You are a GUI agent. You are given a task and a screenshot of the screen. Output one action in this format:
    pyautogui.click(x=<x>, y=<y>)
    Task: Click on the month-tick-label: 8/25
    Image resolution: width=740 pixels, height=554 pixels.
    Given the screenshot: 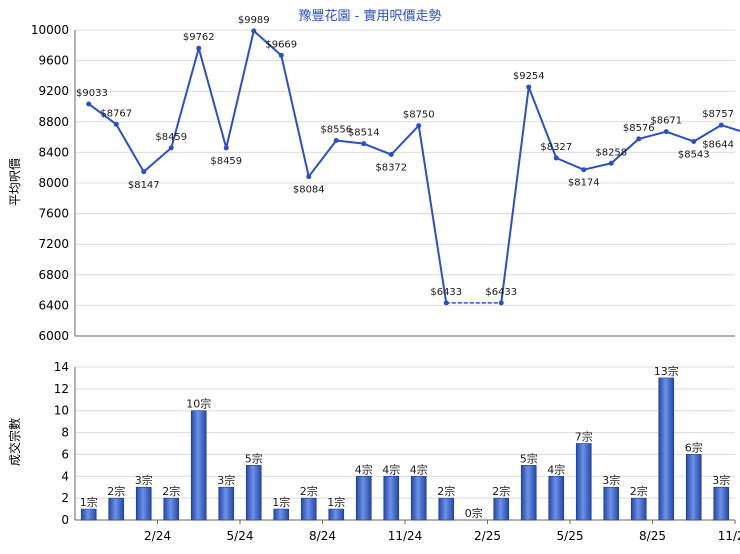 What is the action you would take?
    pyautogui.click(x=652, y=536)
    